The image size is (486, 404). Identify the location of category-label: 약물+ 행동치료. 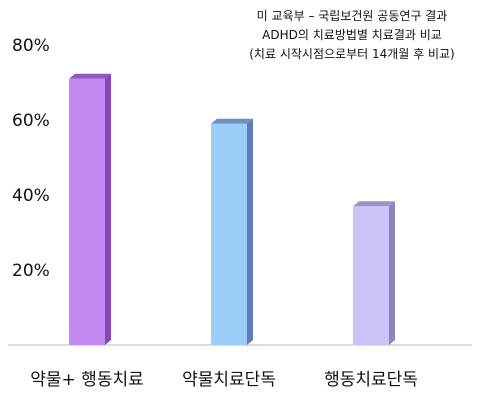
(87, 380).